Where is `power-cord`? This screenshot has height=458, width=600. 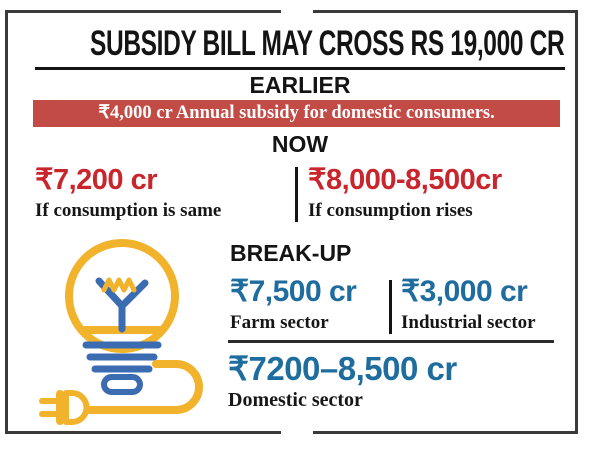 power-cord is located at coordinates (143, 387).